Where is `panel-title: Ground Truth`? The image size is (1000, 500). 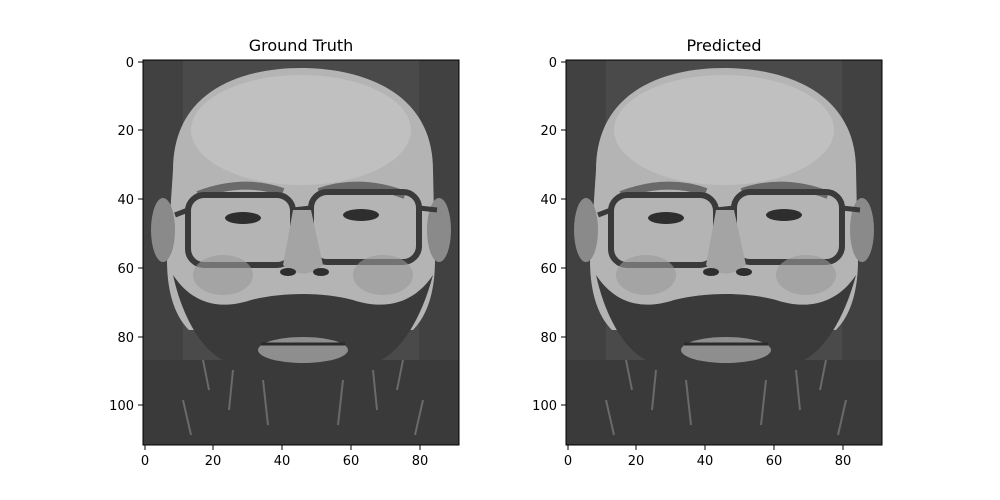
panel-title: Ground Truth is located at coordinates (301, 45).